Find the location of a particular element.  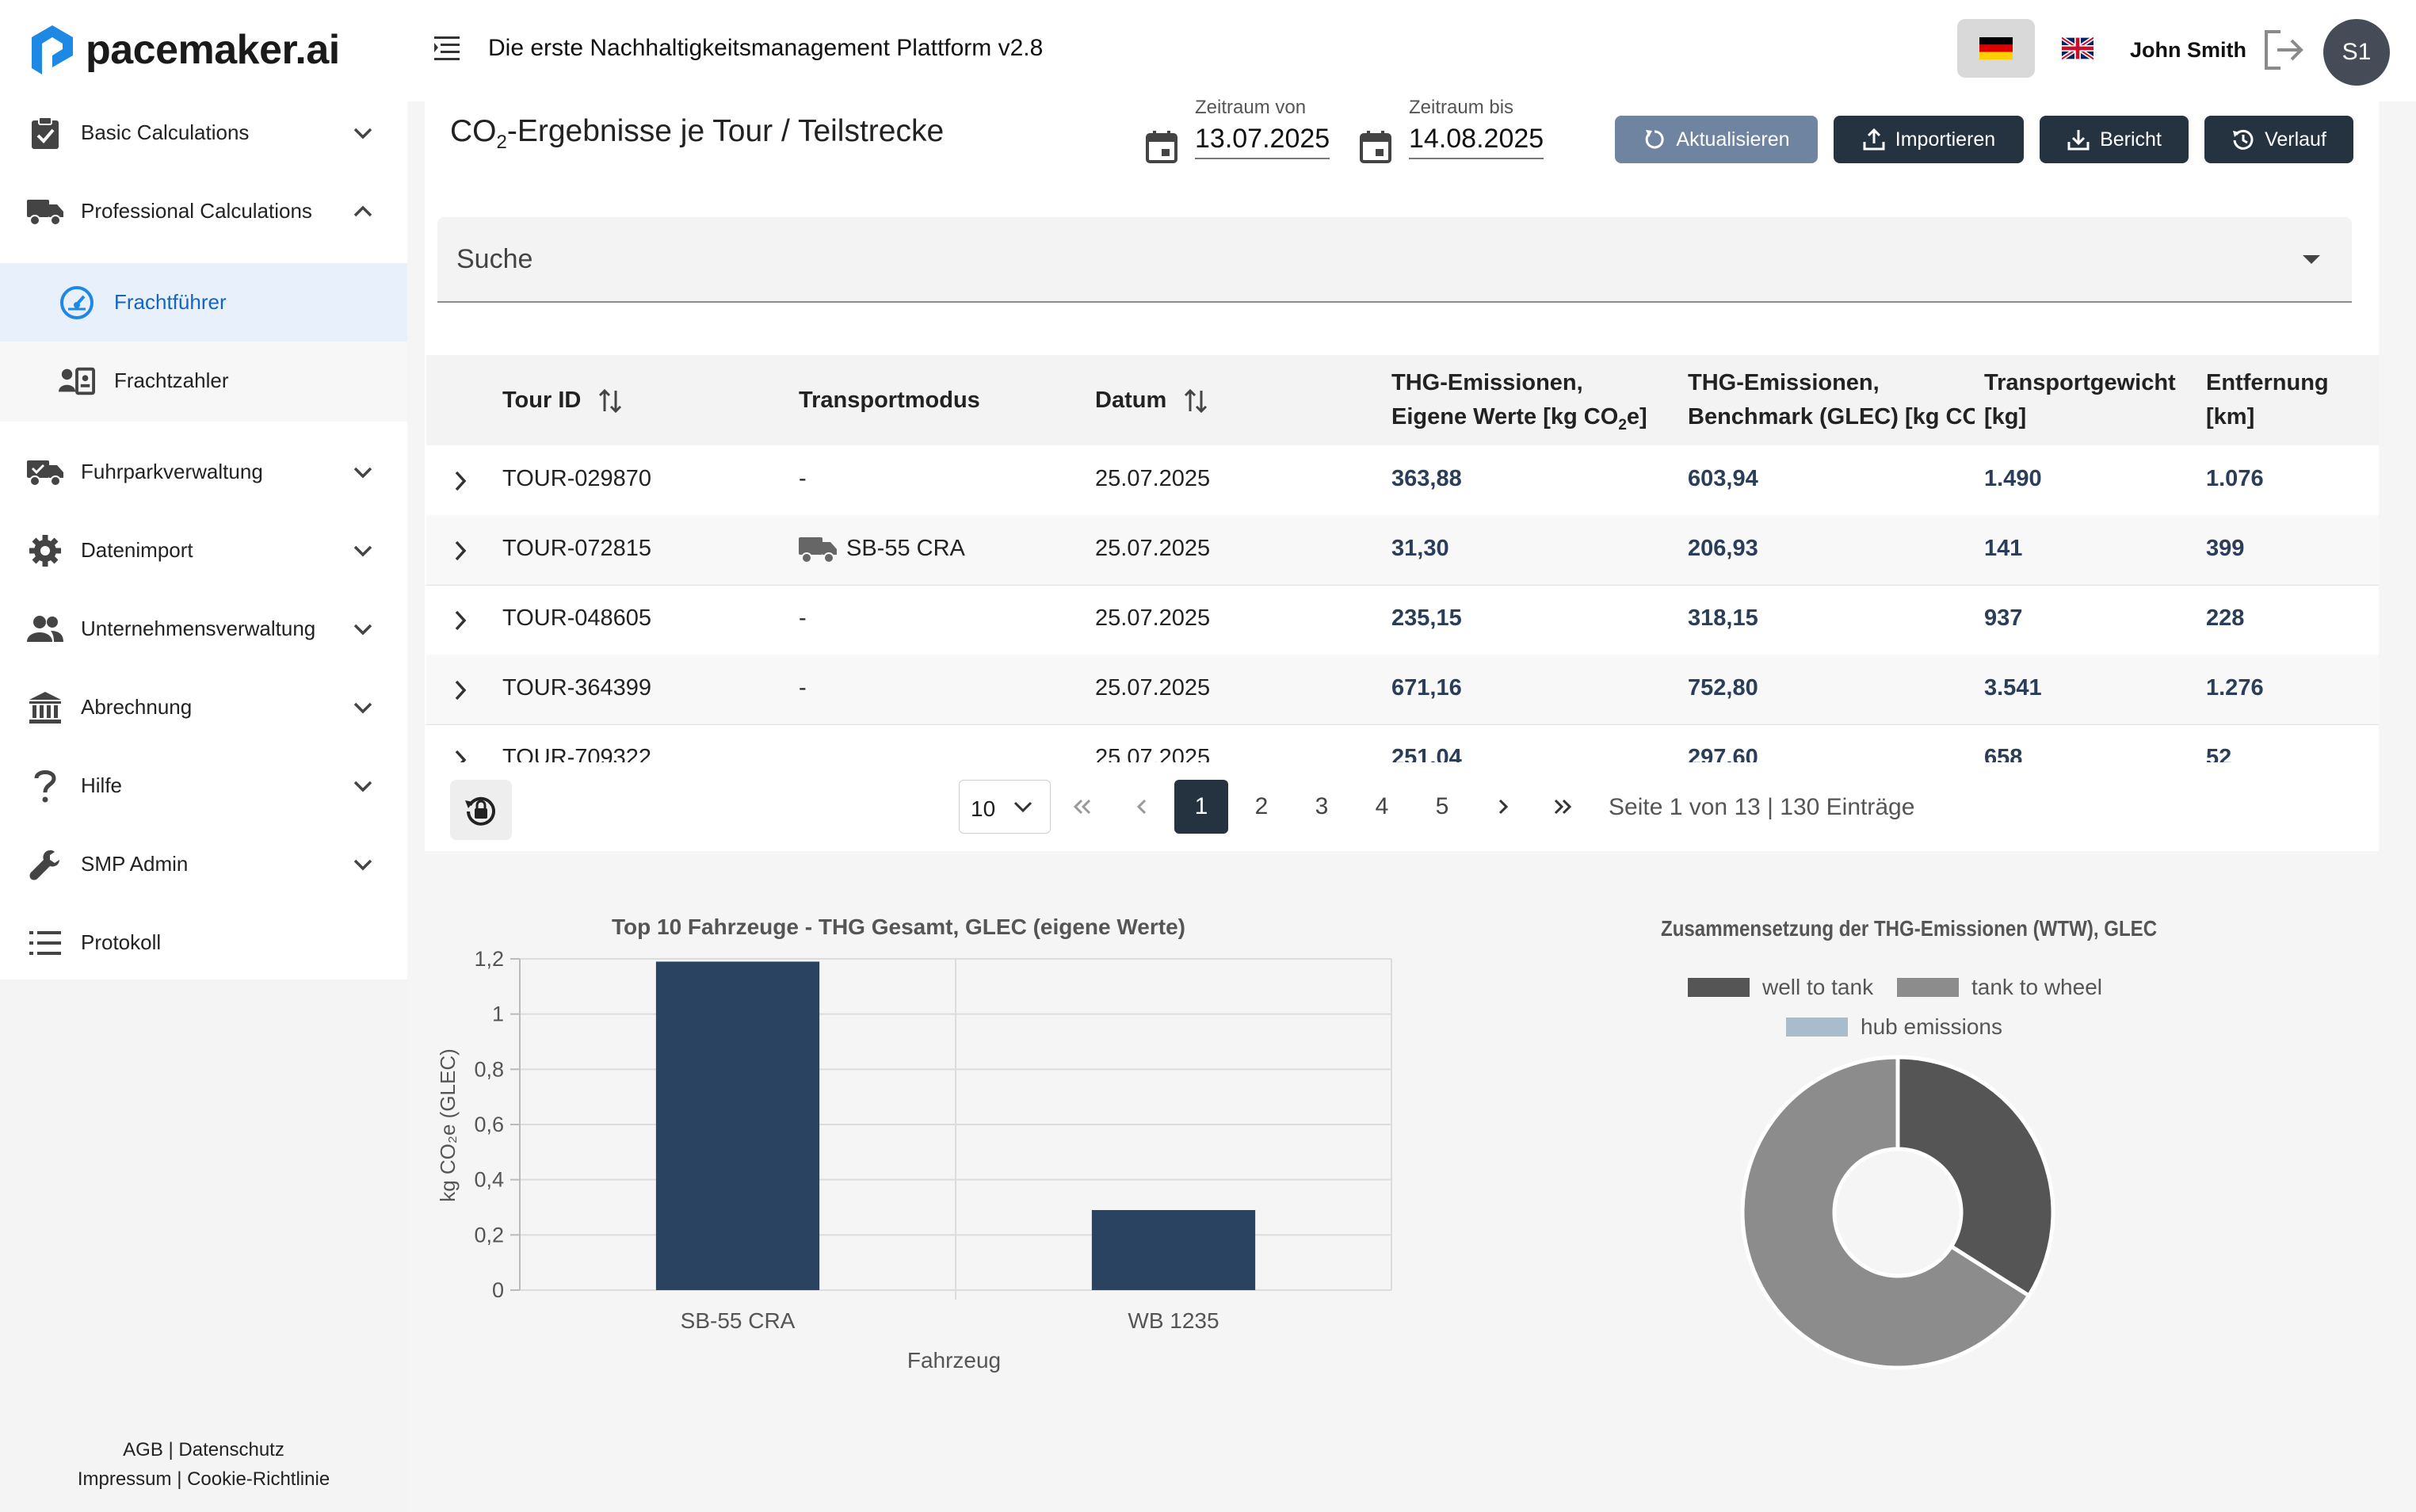

sidebar-item-label: Professional Calculations is located at coordinates (197, 211).